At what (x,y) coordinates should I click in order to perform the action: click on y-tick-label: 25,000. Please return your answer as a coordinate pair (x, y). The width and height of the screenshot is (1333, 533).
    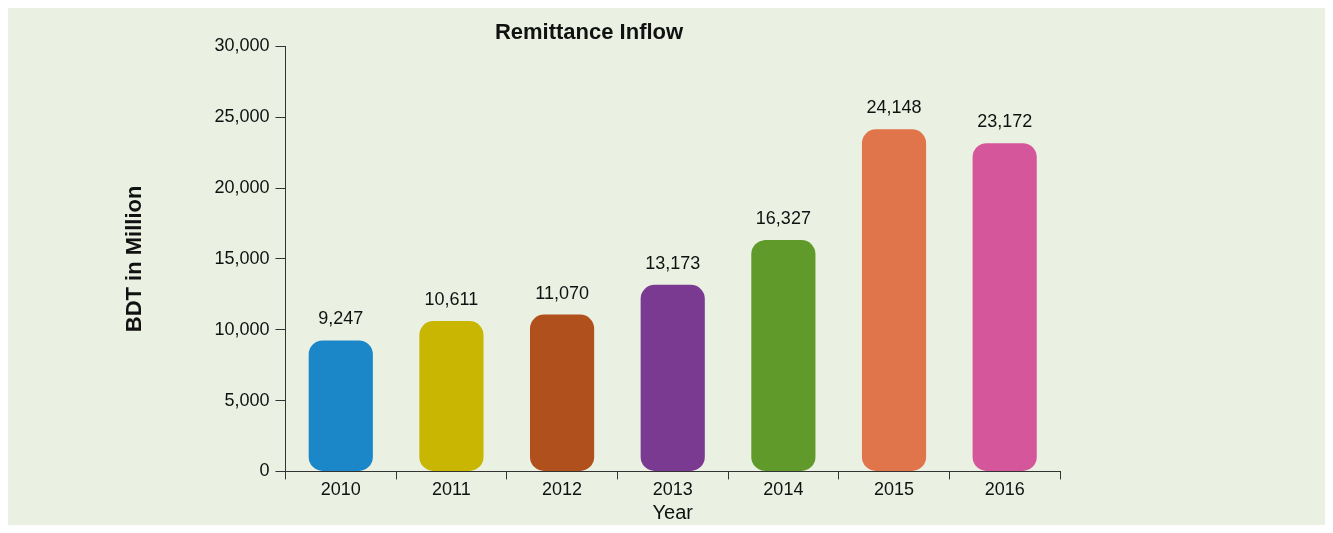
    Looking at the image, I should click on (242, 116).